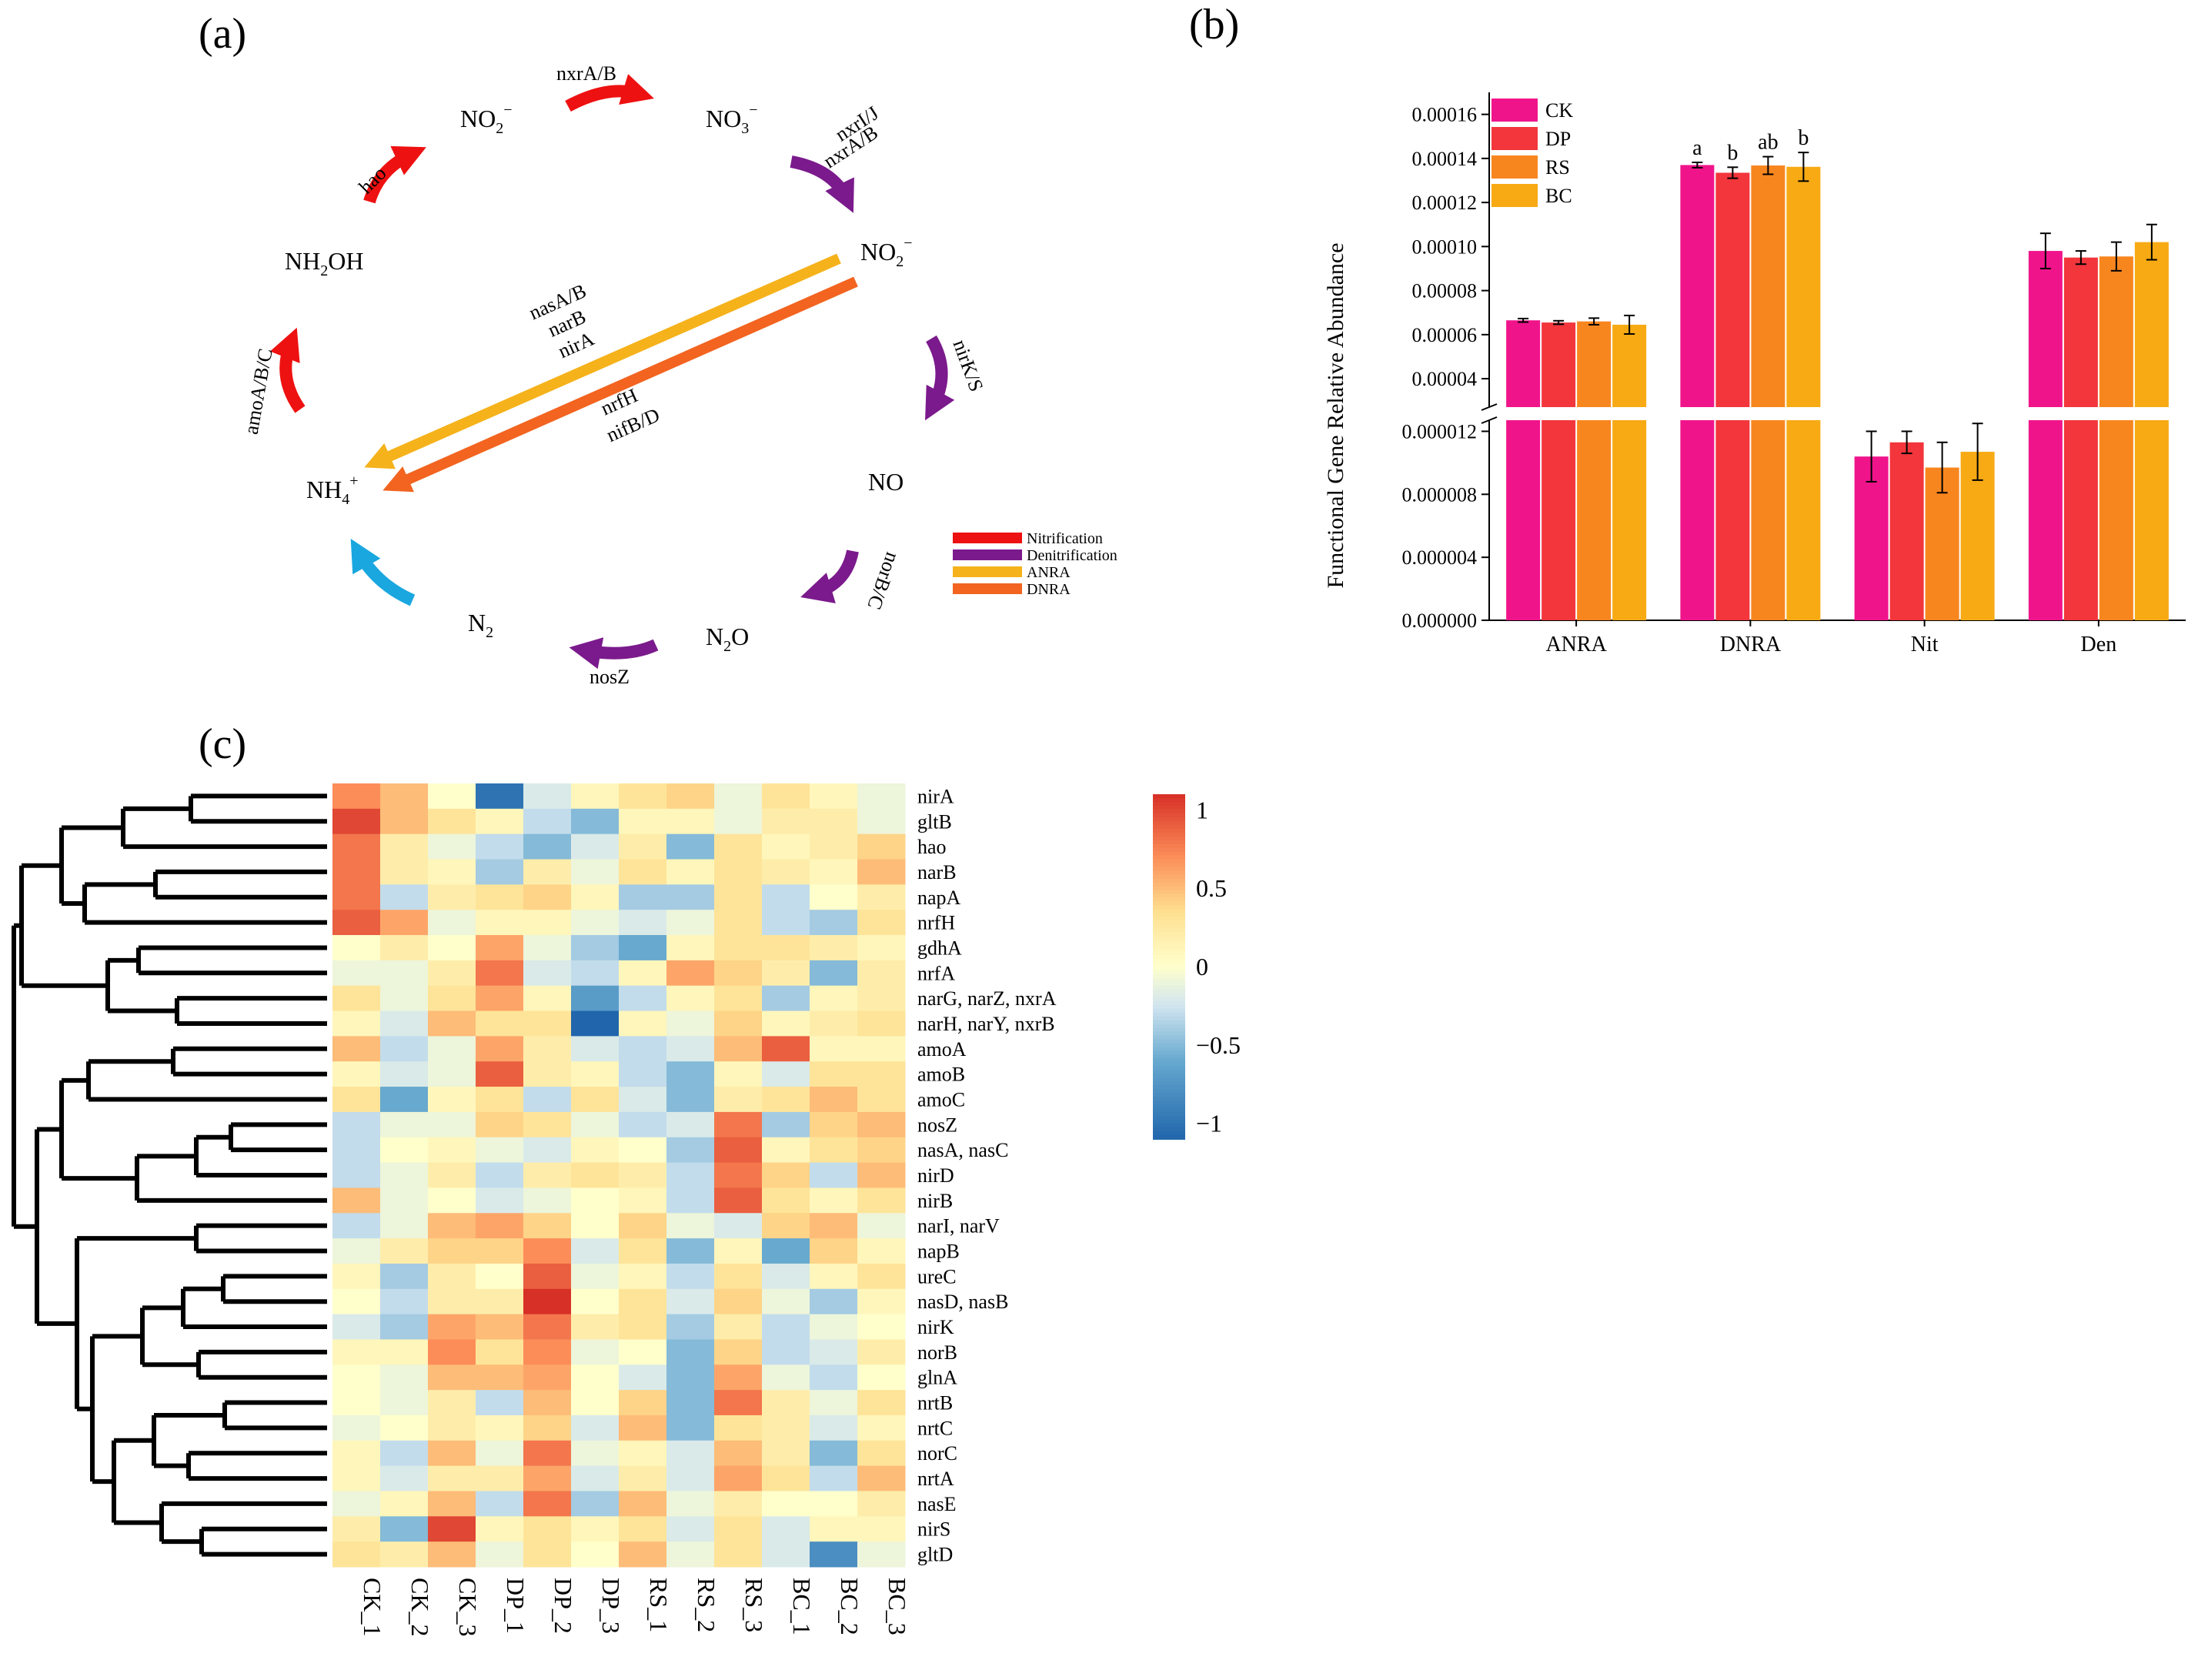  What do you see at coordinates (936, 1327) in the screenshot?
I see `heatmap-row-label: nirK` at bounding box center [936, 1327].